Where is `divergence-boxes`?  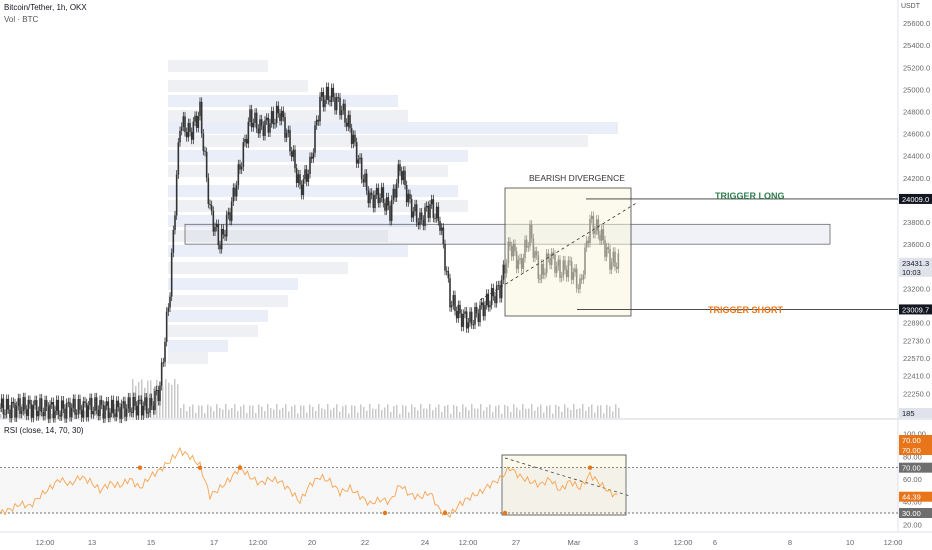
divergence-boxes is located at coordinates (559, 351).